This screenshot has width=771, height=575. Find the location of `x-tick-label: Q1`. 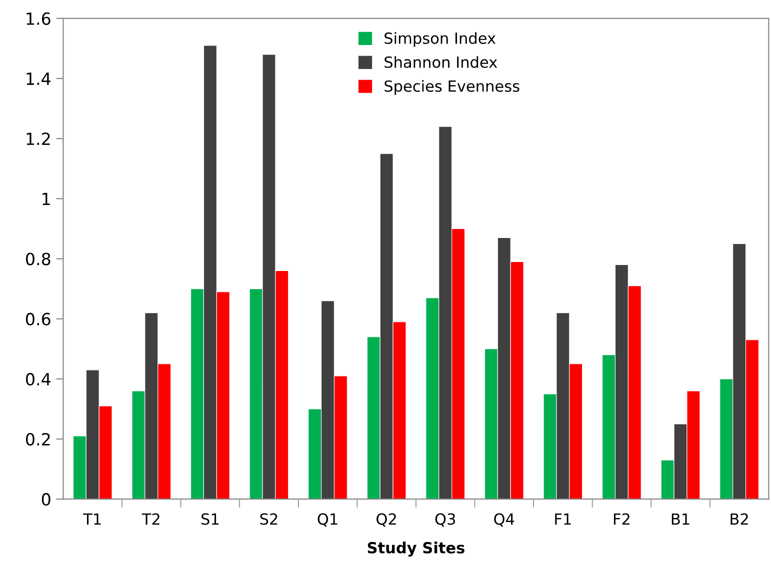

x-tick-label: Q1 is located at coordinates (328, 520).